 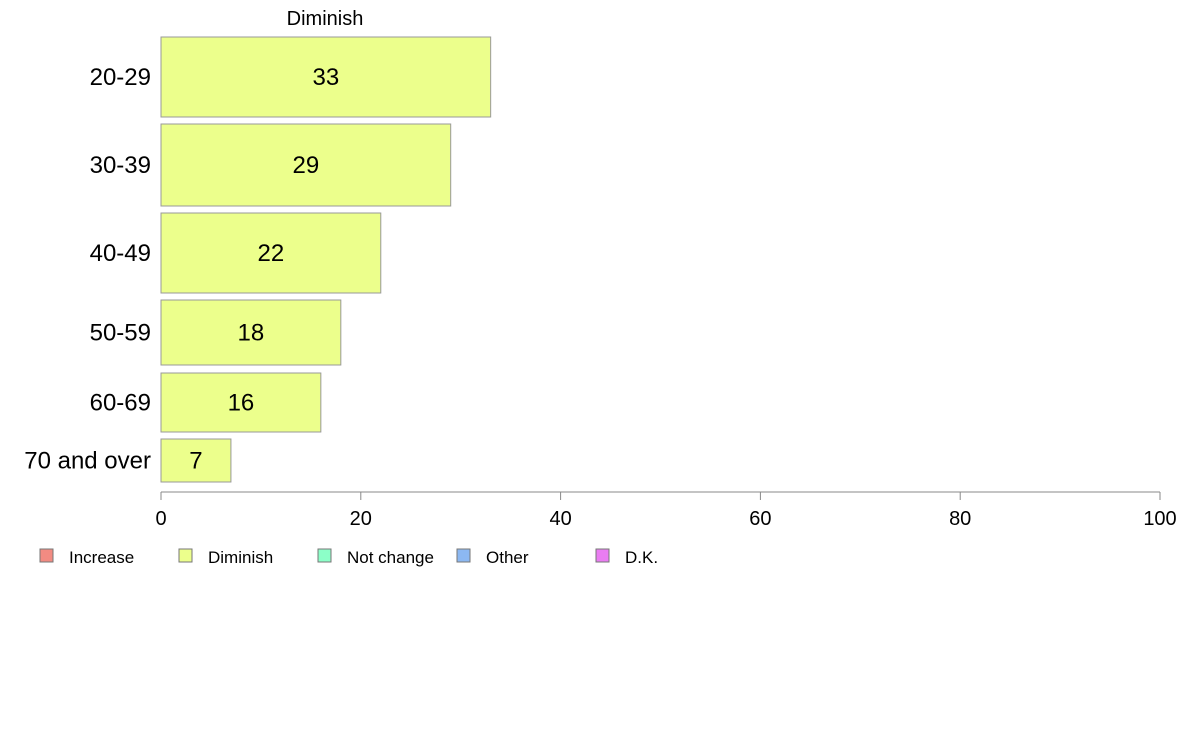 I want to click on legend-label: Other, so click(x=507, y=557).